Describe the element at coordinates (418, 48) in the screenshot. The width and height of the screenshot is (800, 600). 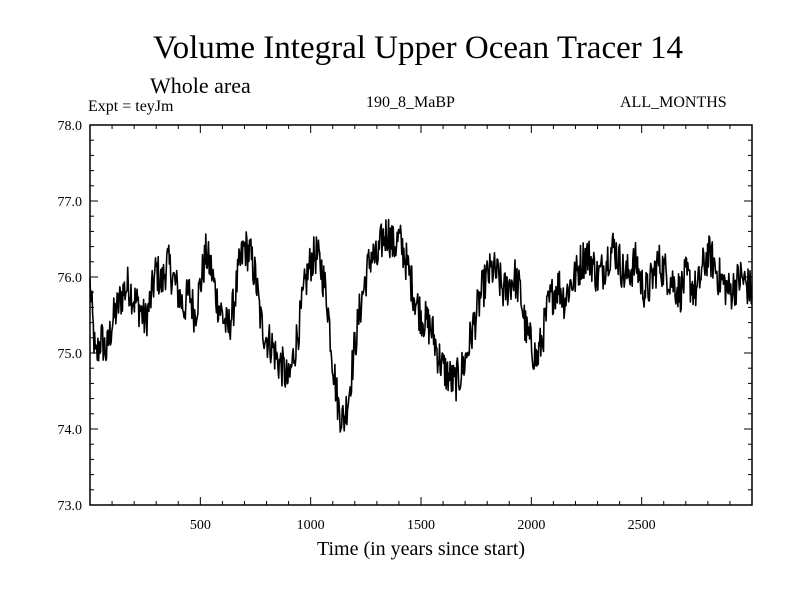
I see `chart-title: Volume Integral Upper Ocean Tracer 14` at that location.